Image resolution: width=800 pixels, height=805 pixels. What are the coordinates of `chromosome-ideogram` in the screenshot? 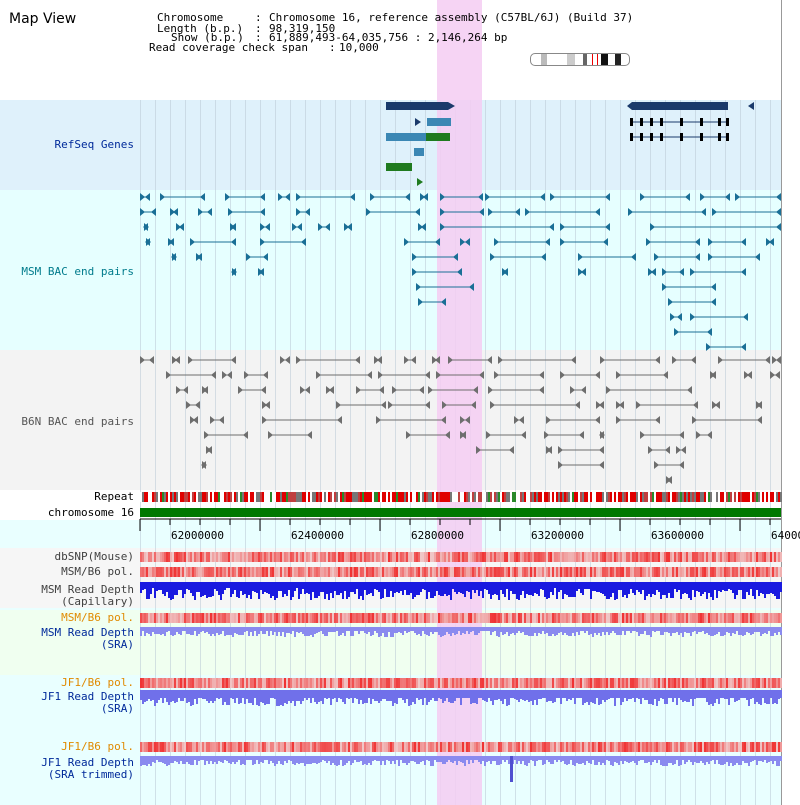 It's located at (580, 59).